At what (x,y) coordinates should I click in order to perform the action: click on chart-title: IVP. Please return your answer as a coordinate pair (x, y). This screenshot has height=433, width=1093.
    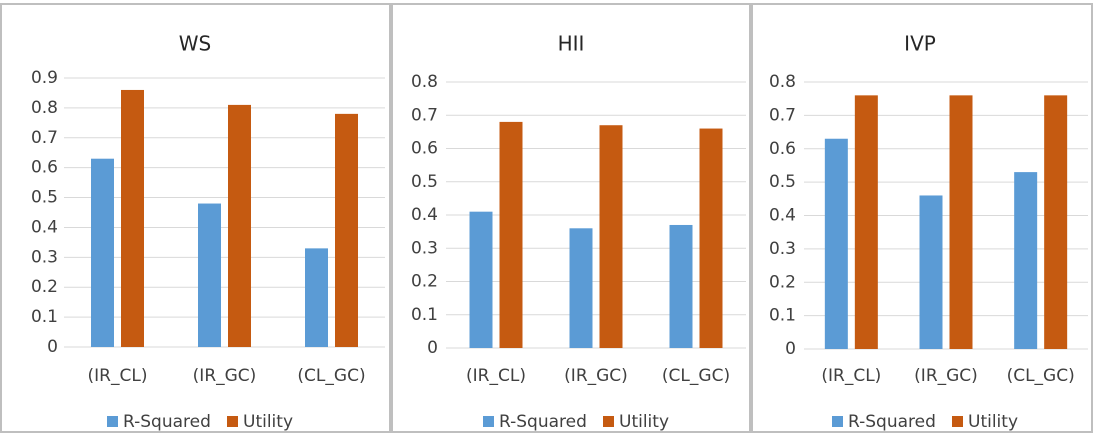
    Looking at the image, I should click on (920, 44).